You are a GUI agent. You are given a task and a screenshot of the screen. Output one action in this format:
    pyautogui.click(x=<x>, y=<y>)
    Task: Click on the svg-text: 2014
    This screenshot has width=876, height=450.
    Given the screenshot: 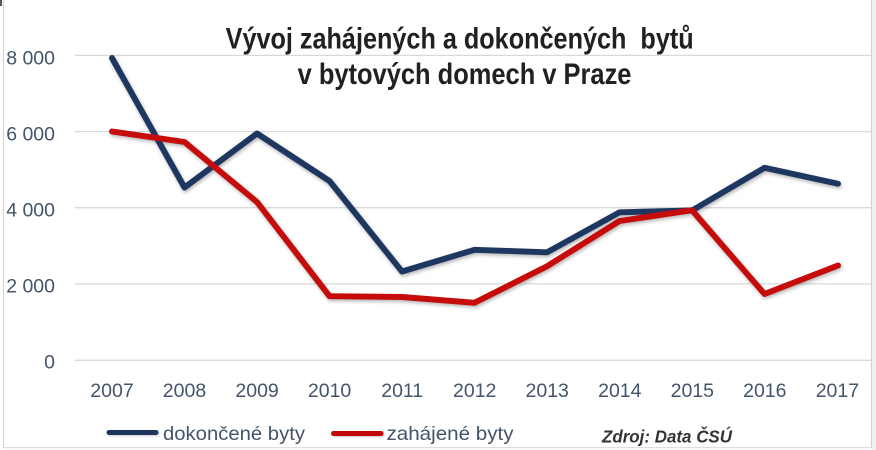 What is the action you would take?
    pyautogui.click(x=620, y=391)
    